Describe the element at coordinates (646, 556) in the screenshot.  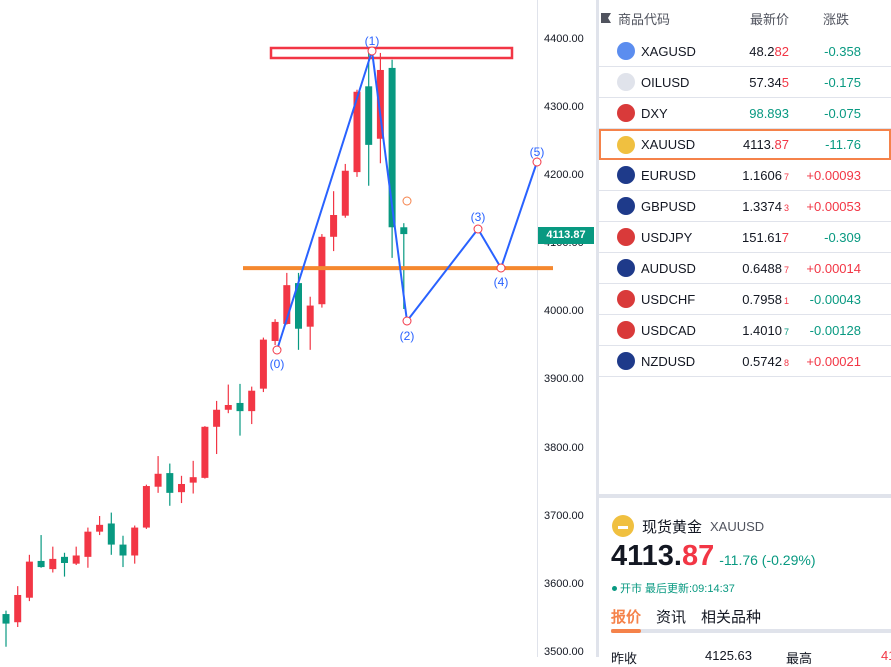
I see `detail-price-main: 4113.` at that location.